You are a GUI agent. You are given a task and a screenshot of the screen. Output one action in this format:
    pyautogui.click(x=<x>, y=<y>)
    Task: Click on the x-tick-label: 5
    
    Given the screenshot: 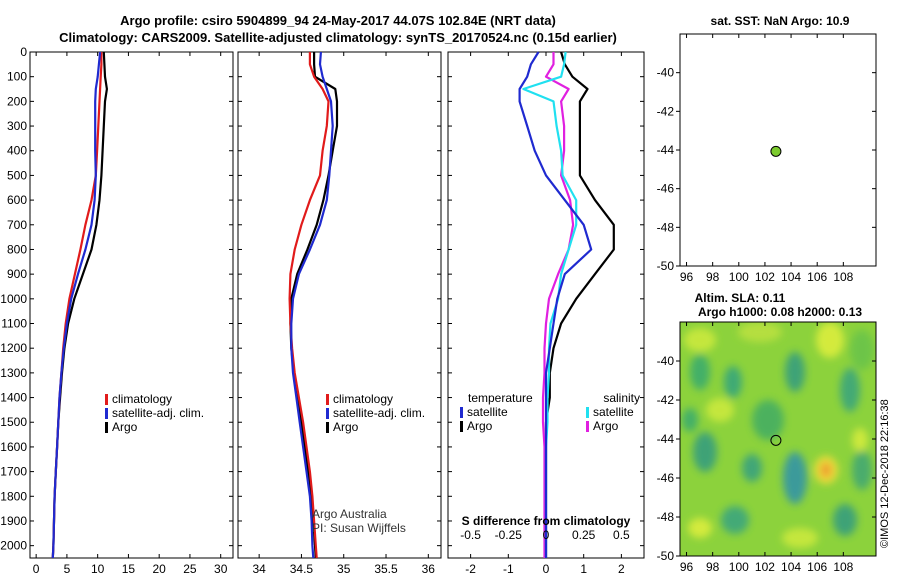 What is the action you would take?
    pyautogui.click(x=67, y=569)
    